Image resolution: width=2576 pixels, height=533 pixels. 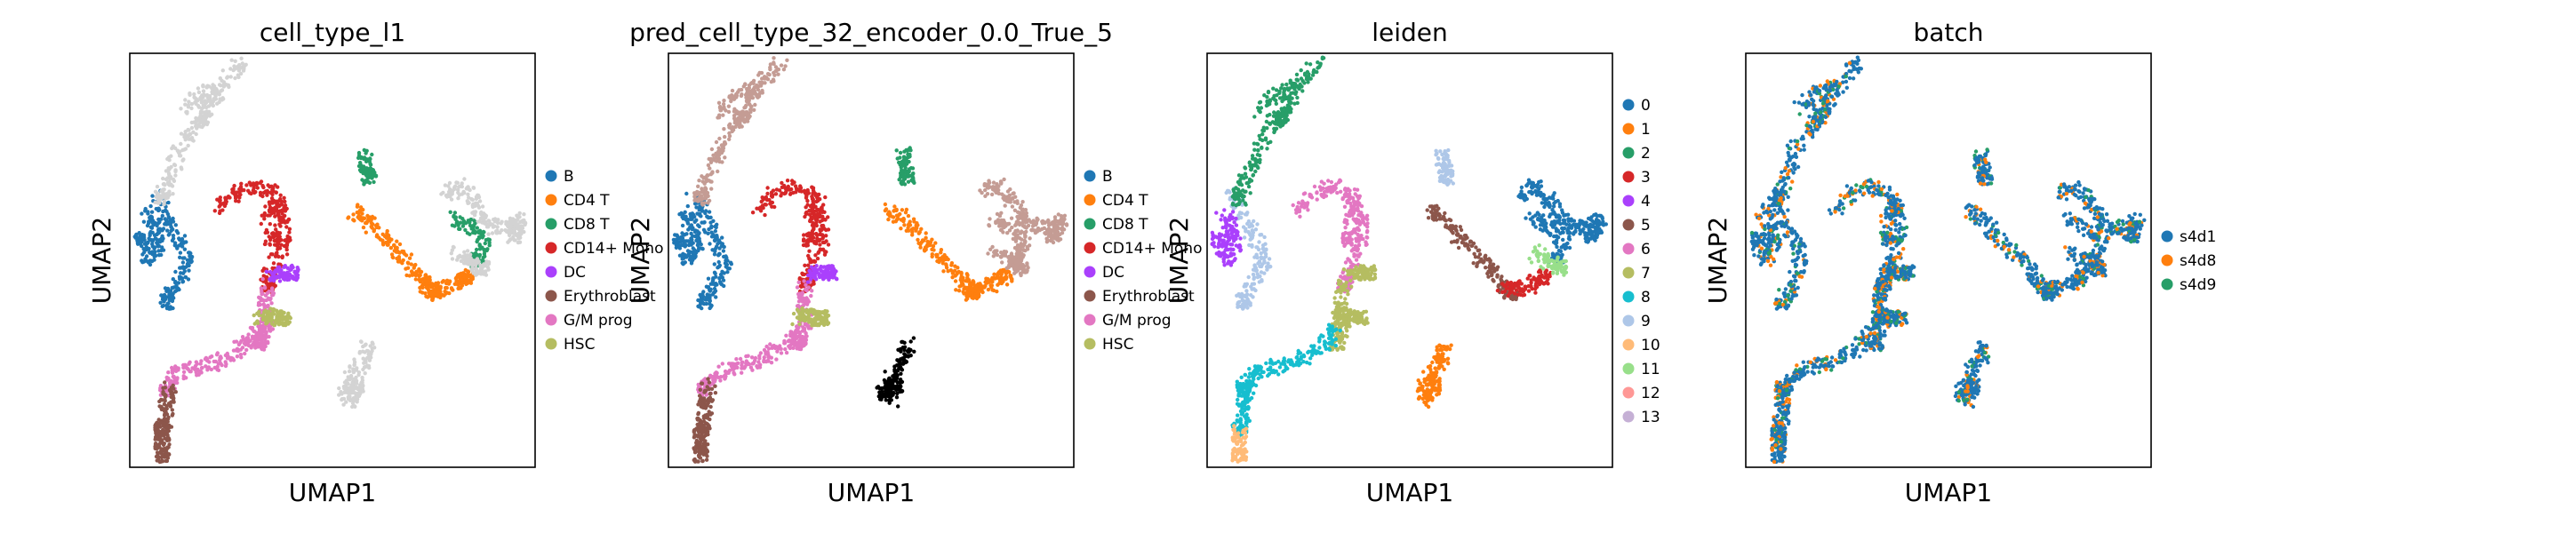 I want to click on legend-item-hsc: HSC, so click(x=570, y=345).